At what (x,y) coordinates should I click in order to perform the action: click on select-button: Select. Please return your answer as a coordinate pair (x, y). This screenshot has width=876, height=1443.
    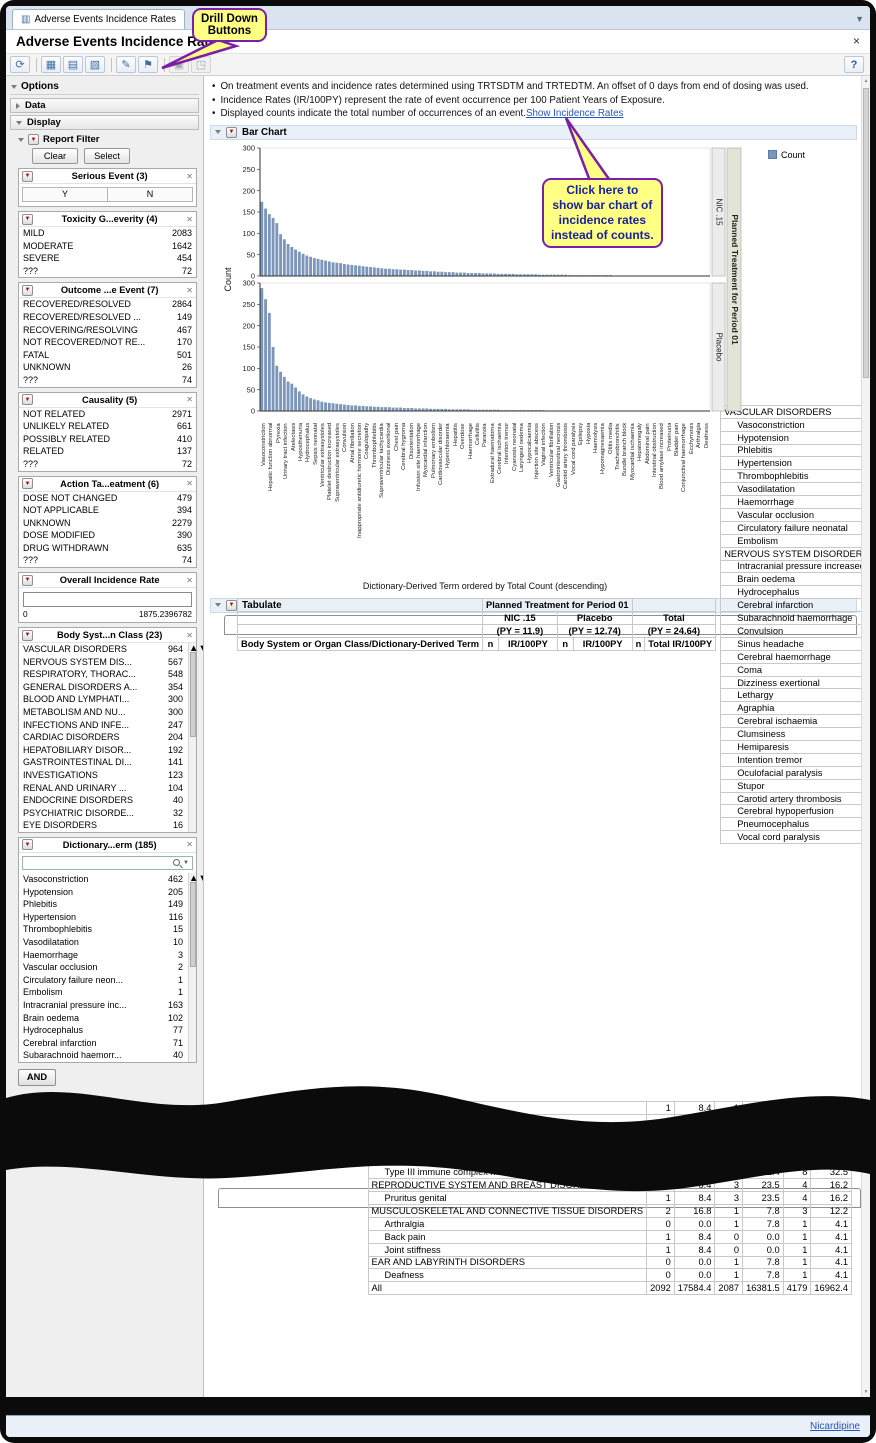
    Looking at the image, I should click on (107, 156).